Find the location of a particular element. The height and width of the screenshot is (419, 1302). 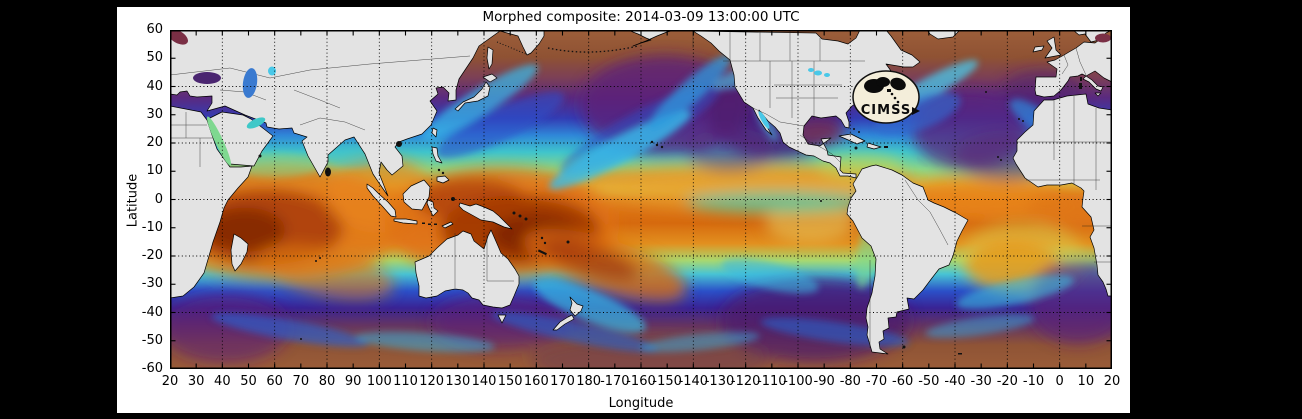

cimss-logo-graphic is located at coordinates (886, 97).